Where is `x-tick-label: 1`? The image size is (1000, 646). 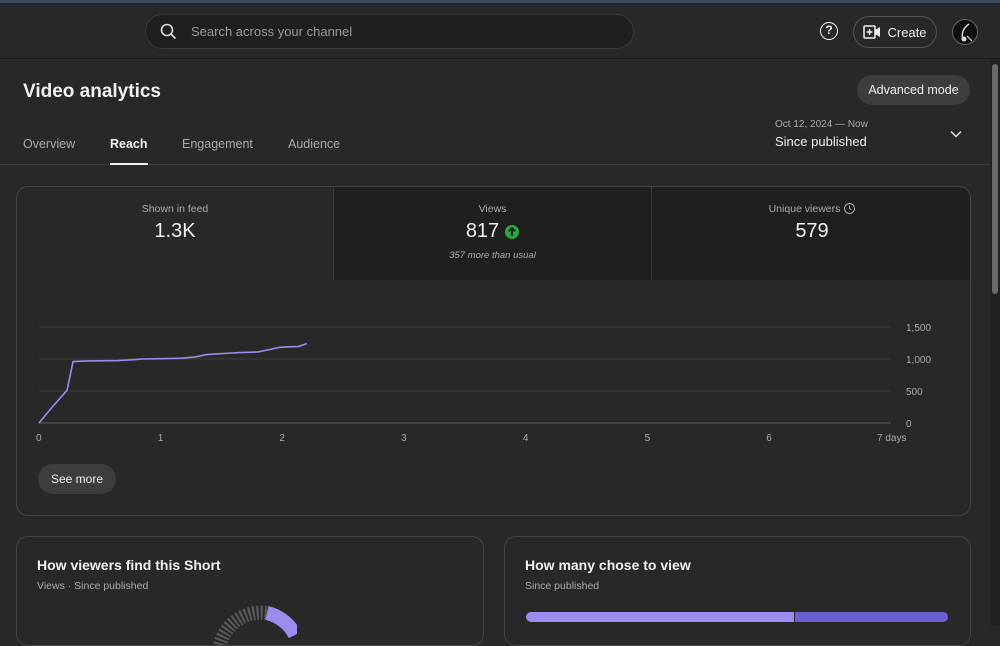 x-tick-label: 1 is located at coordinates (161, 438).